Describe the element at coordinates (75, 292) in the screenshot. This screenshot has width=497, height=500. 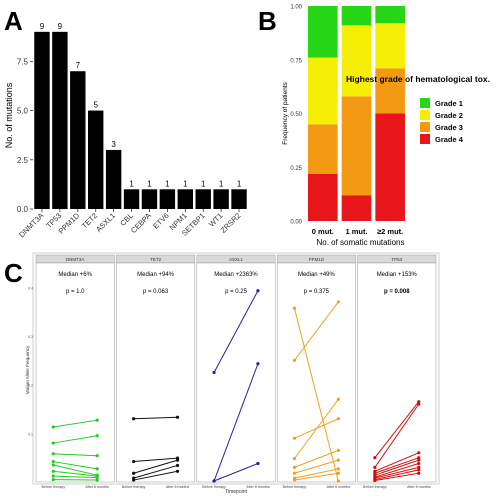
I see `facet-p-value: p = 1.0` at that location.